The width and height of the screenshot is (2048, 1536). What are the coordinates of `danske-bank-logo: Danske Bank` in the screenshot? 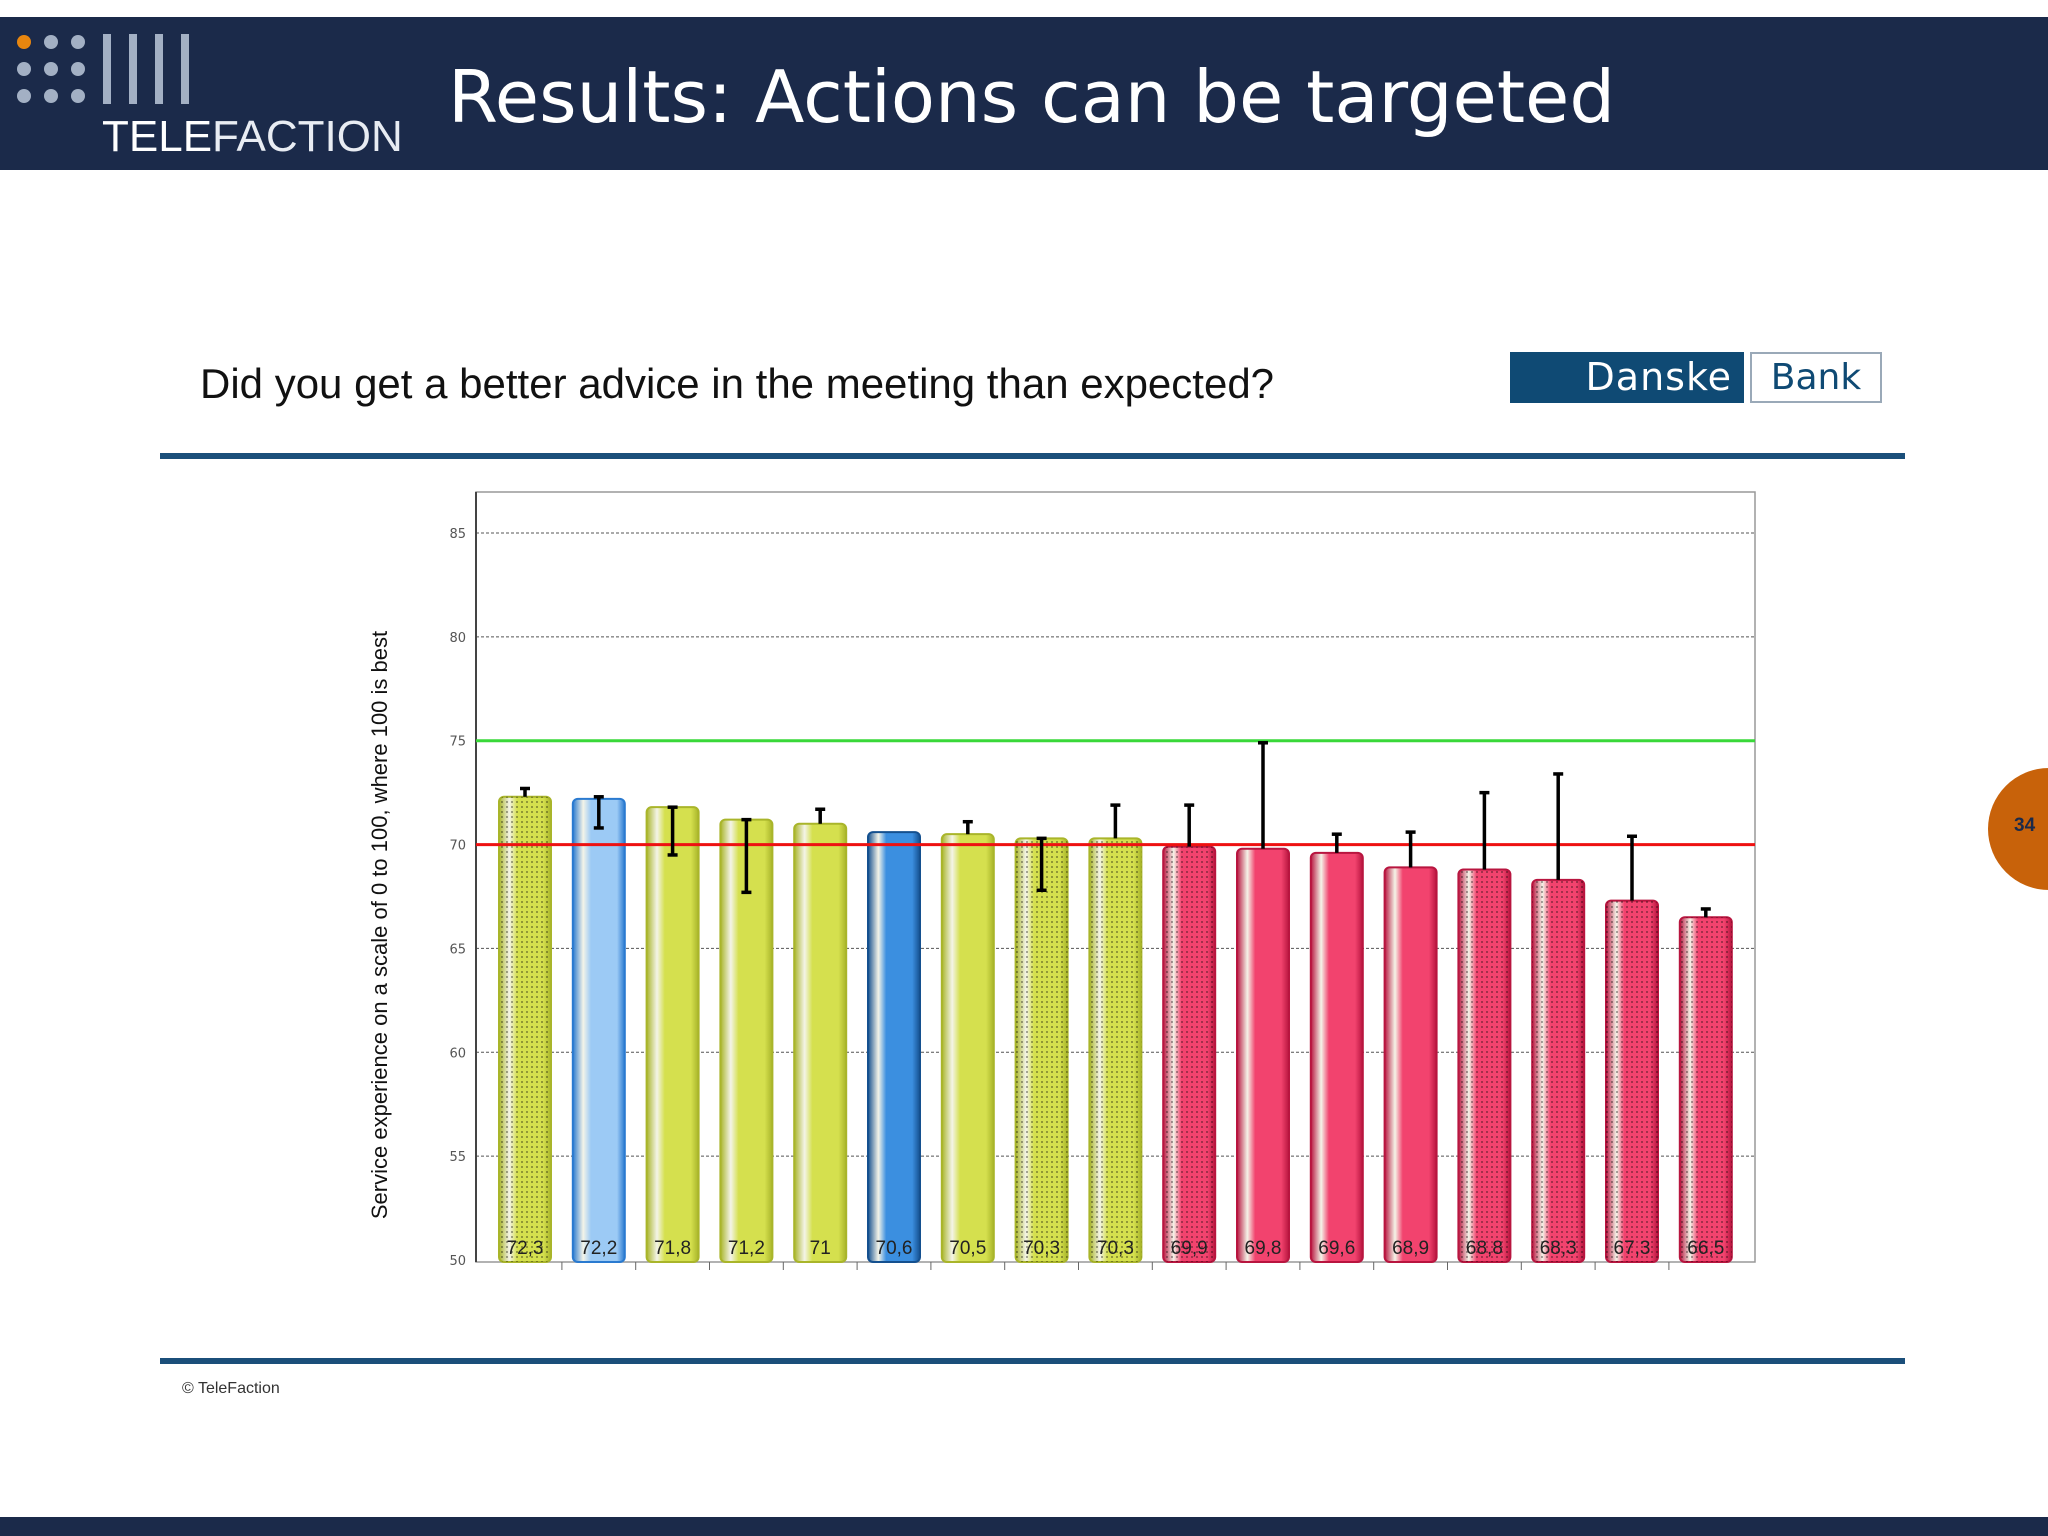 It's located at (1696, 377).